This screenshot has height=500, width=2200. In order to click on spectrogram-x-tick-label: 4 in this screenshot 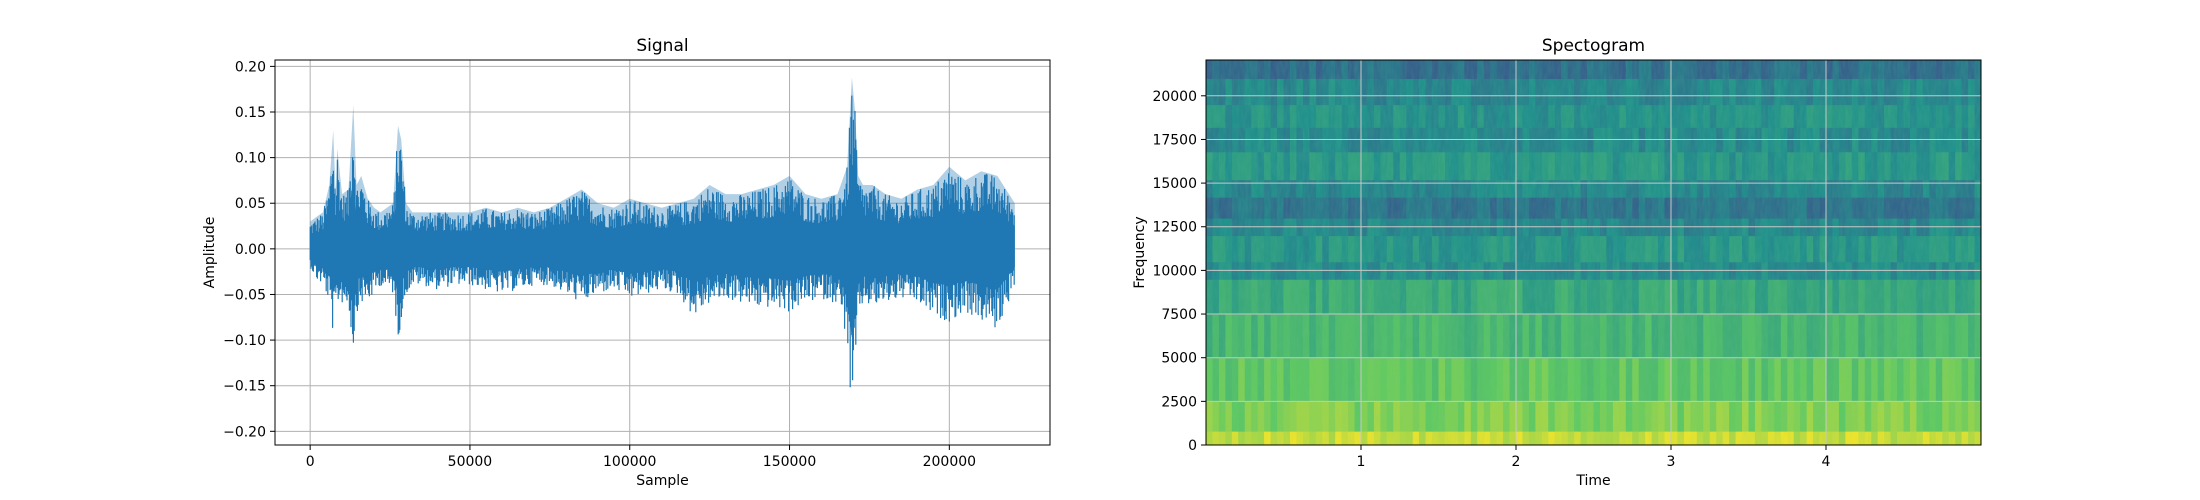, I will do `click(1826, 462)`.